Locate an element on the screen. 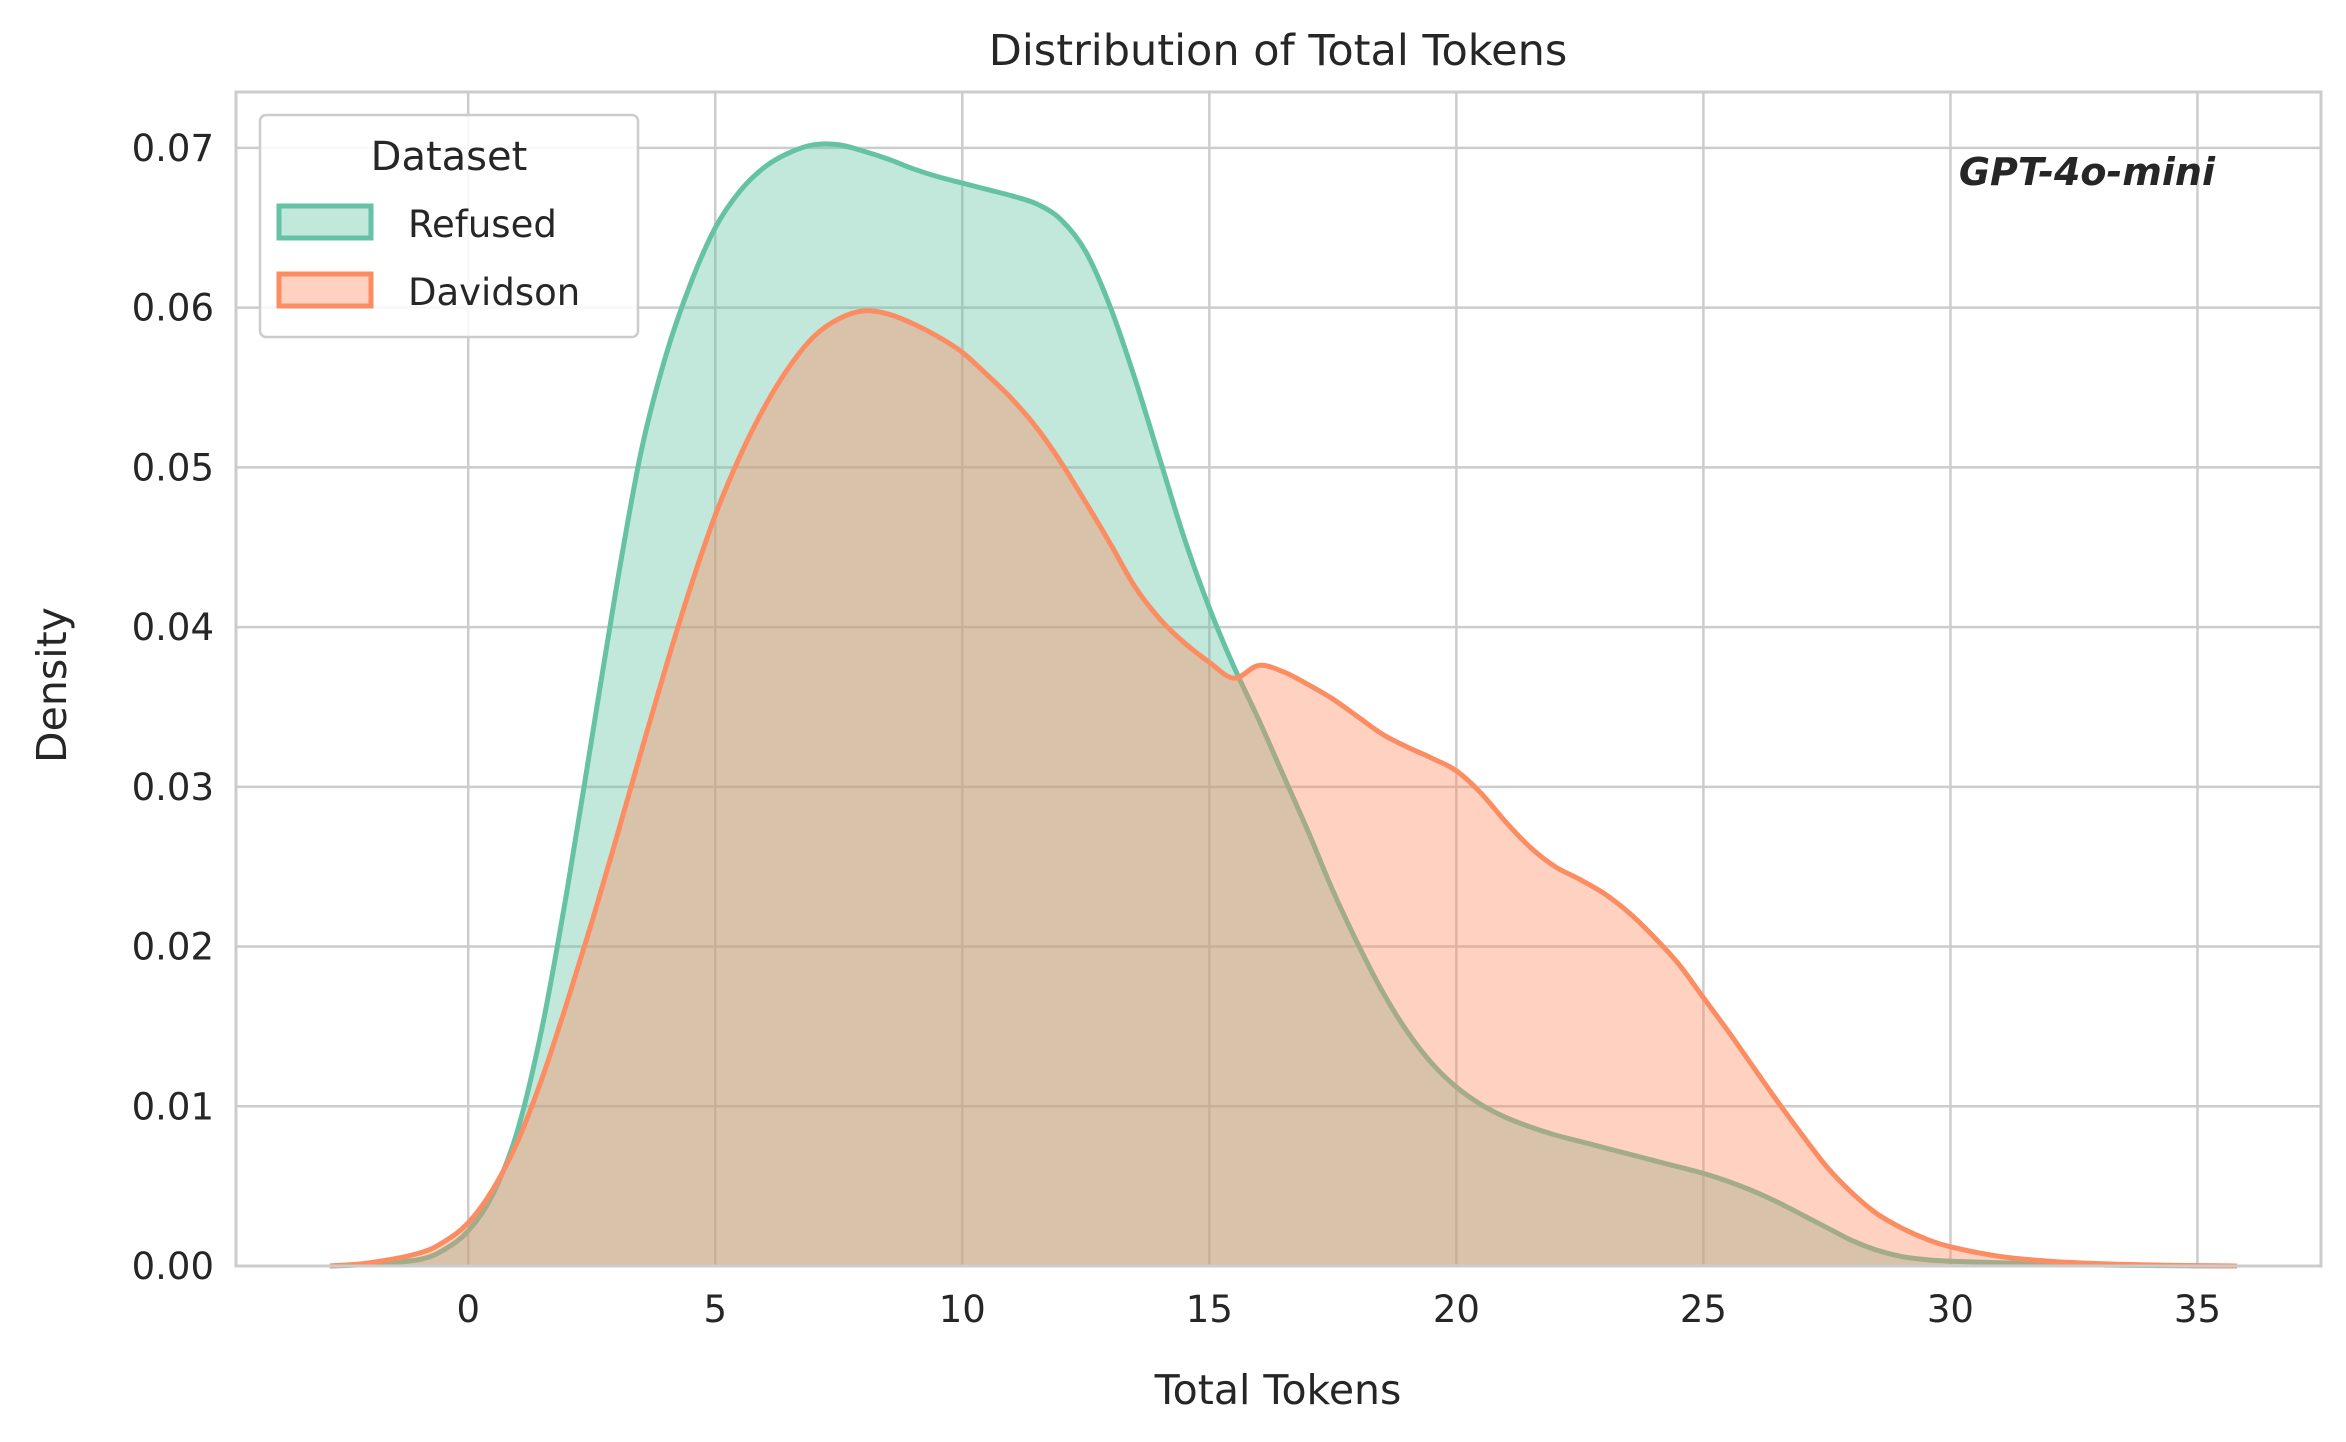 Image resolution: width=2346 pixels, height=1442 pixels. y-tick-label: 0.05 is located at coordinates (173, 467).